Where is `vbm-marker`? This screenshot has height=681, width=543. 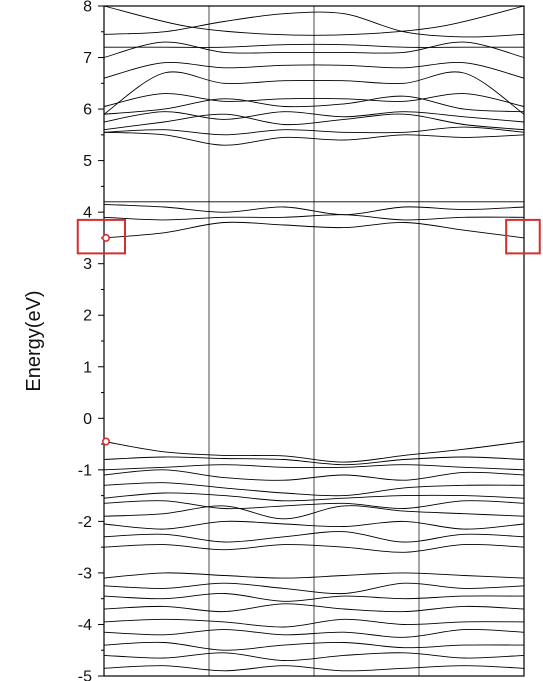 vbm-marker is located at coordinates (106, 441).